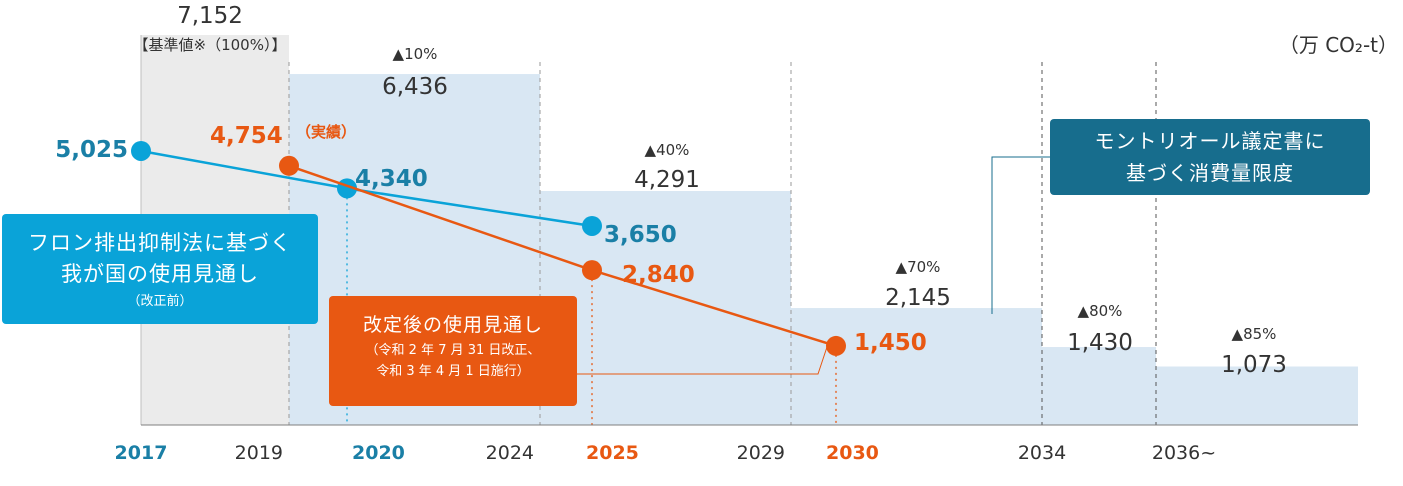 This screenshot has width=1403, height=486. What do you see at coordinates (1020, 235) in the screenshot?
I see `connector-teal` at bounding box center [1020, 235].